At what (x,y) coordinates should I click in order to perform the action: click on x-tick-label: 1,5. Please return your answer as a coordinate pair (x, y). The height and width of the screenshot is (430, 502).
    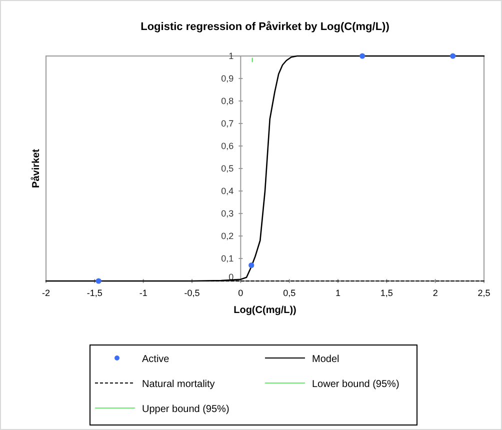
    Looking at the image, I should click on (386, 293).